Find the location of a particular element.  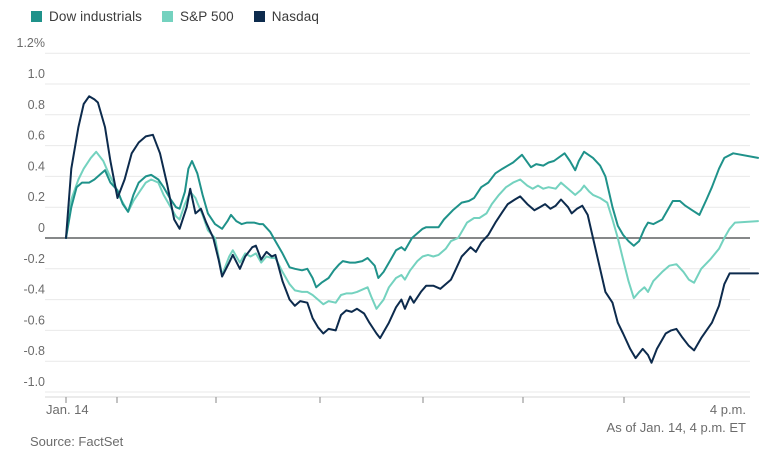

legend: Dow industrials S&P 500 Nasdaq is located at coordinates (175, 16).